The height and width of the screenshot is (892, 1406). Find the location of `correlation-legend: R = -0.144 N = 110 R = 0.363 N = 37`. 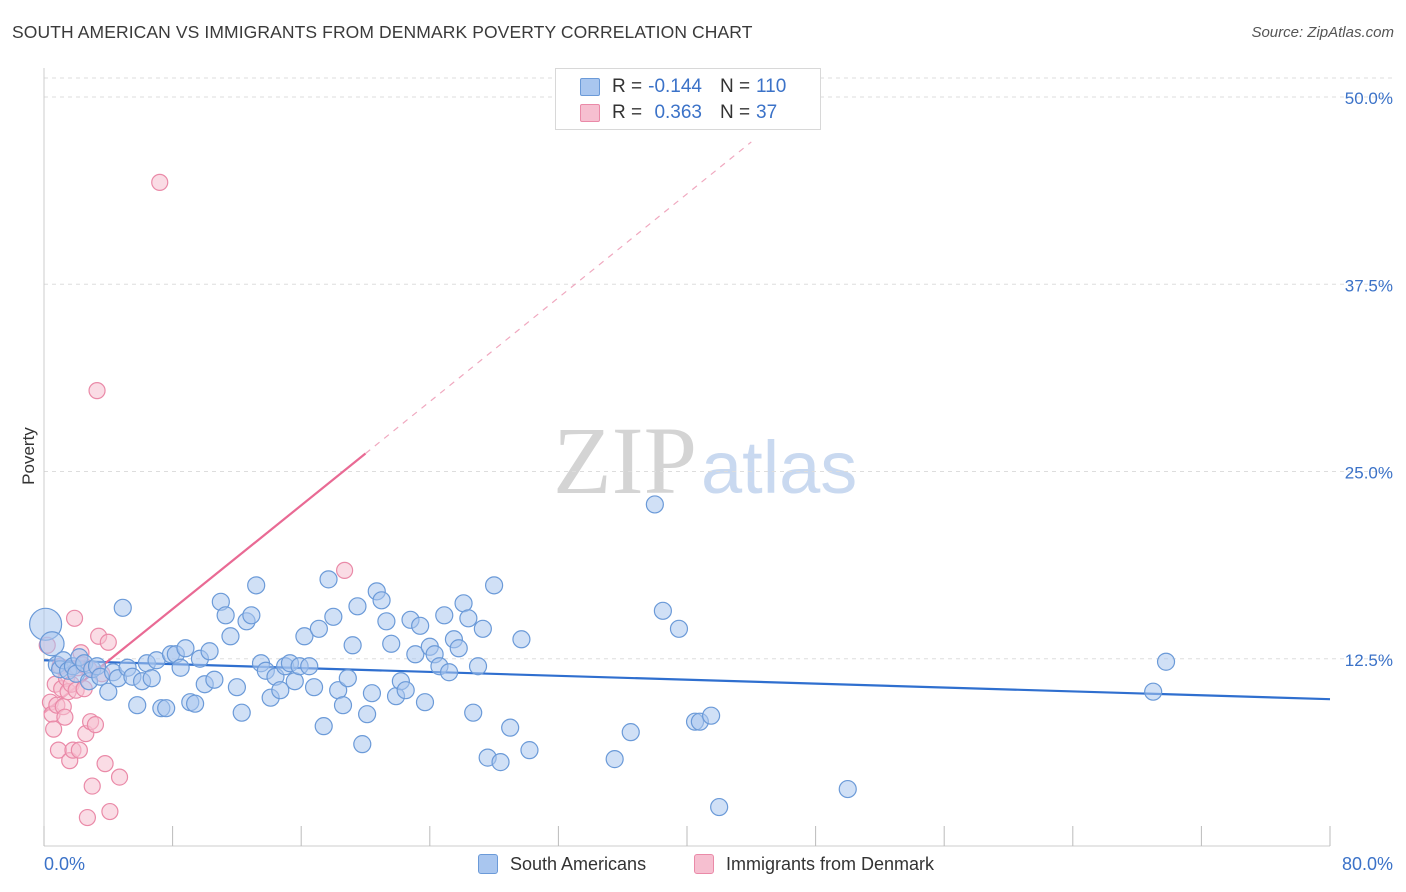

correlation-legend: R = -0.144 N = 110 R = 0.363 N = 37 is located at coordinates (688, 99).